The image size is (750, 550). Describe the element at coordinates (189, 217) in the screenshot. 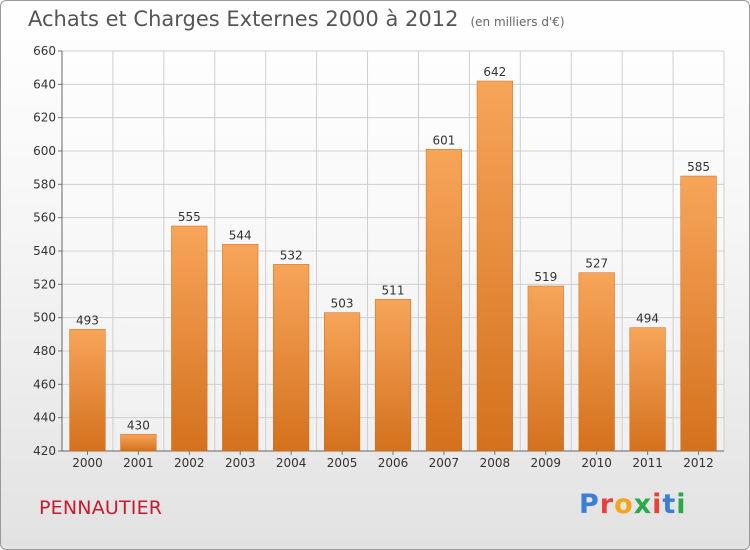

I see `bar-value-label: 555` at that location.